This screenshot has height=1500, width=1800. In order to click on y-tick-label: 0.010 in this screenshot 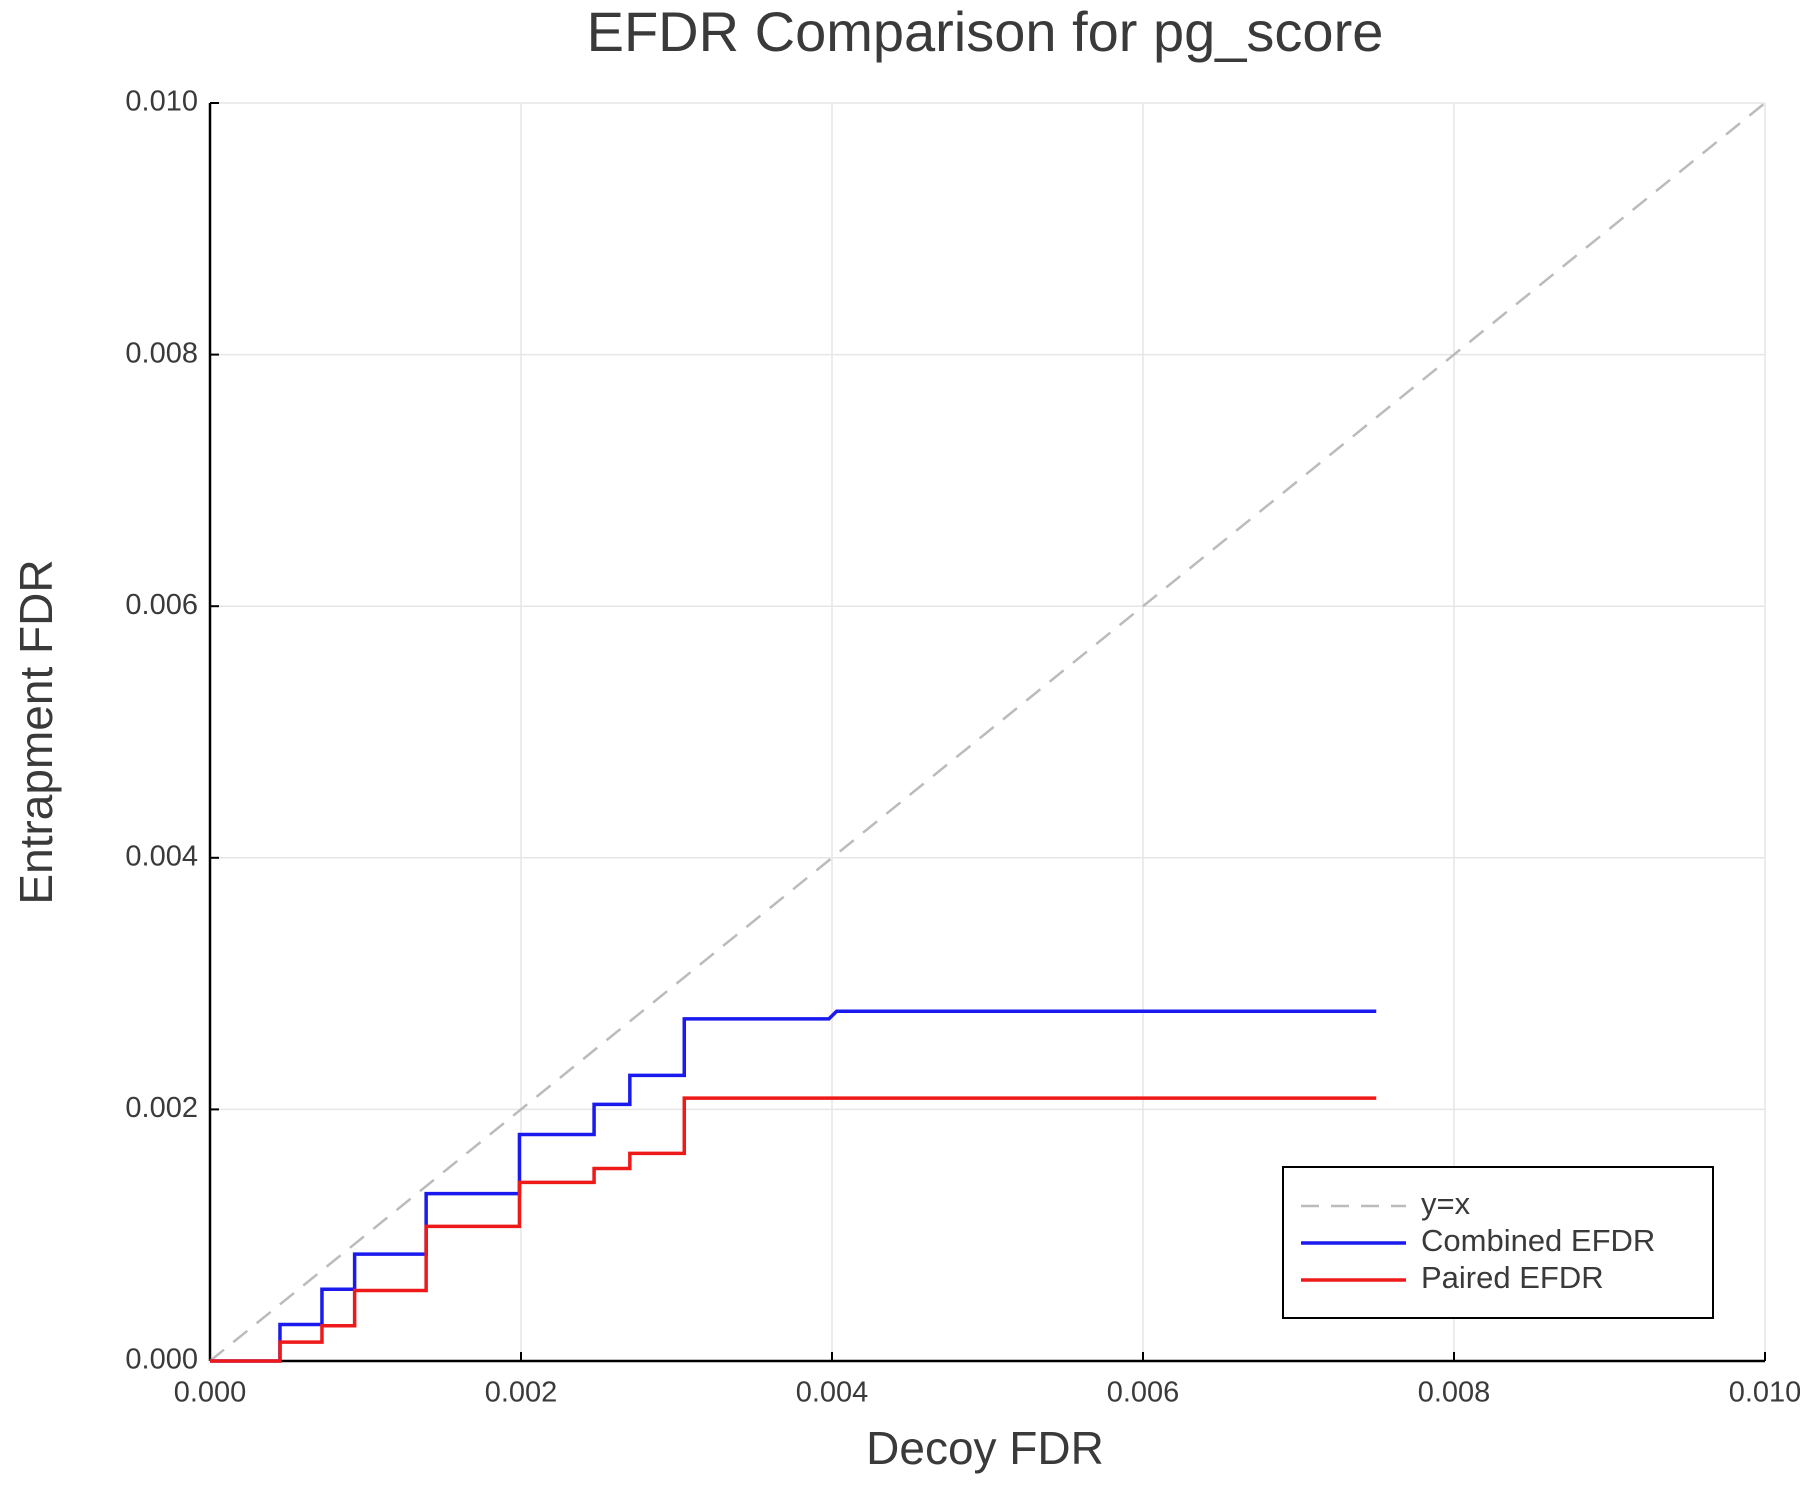, I will do `click(161, 102)`.